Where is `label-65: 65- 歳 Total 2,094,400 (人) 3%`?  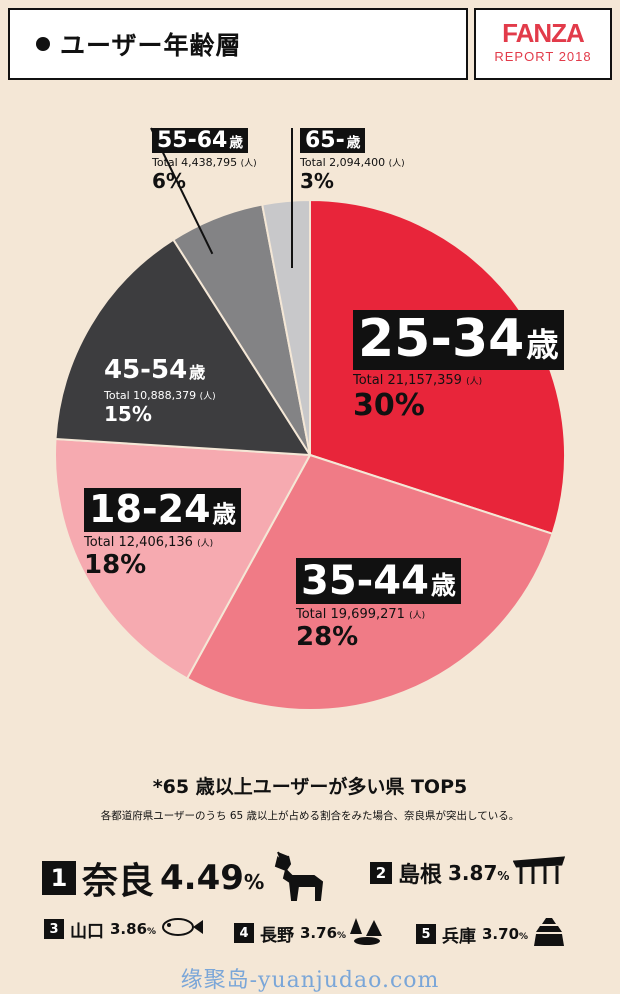
label-65: 65- 歳 Total 2,094,400 (人) 3% is located at coordinates (352, 161).